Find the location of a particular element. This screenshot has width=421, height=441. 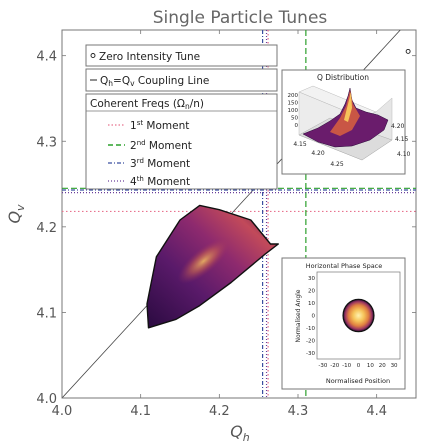

inset-q-ztick-label: 200 is located at coordinates (293, 96).